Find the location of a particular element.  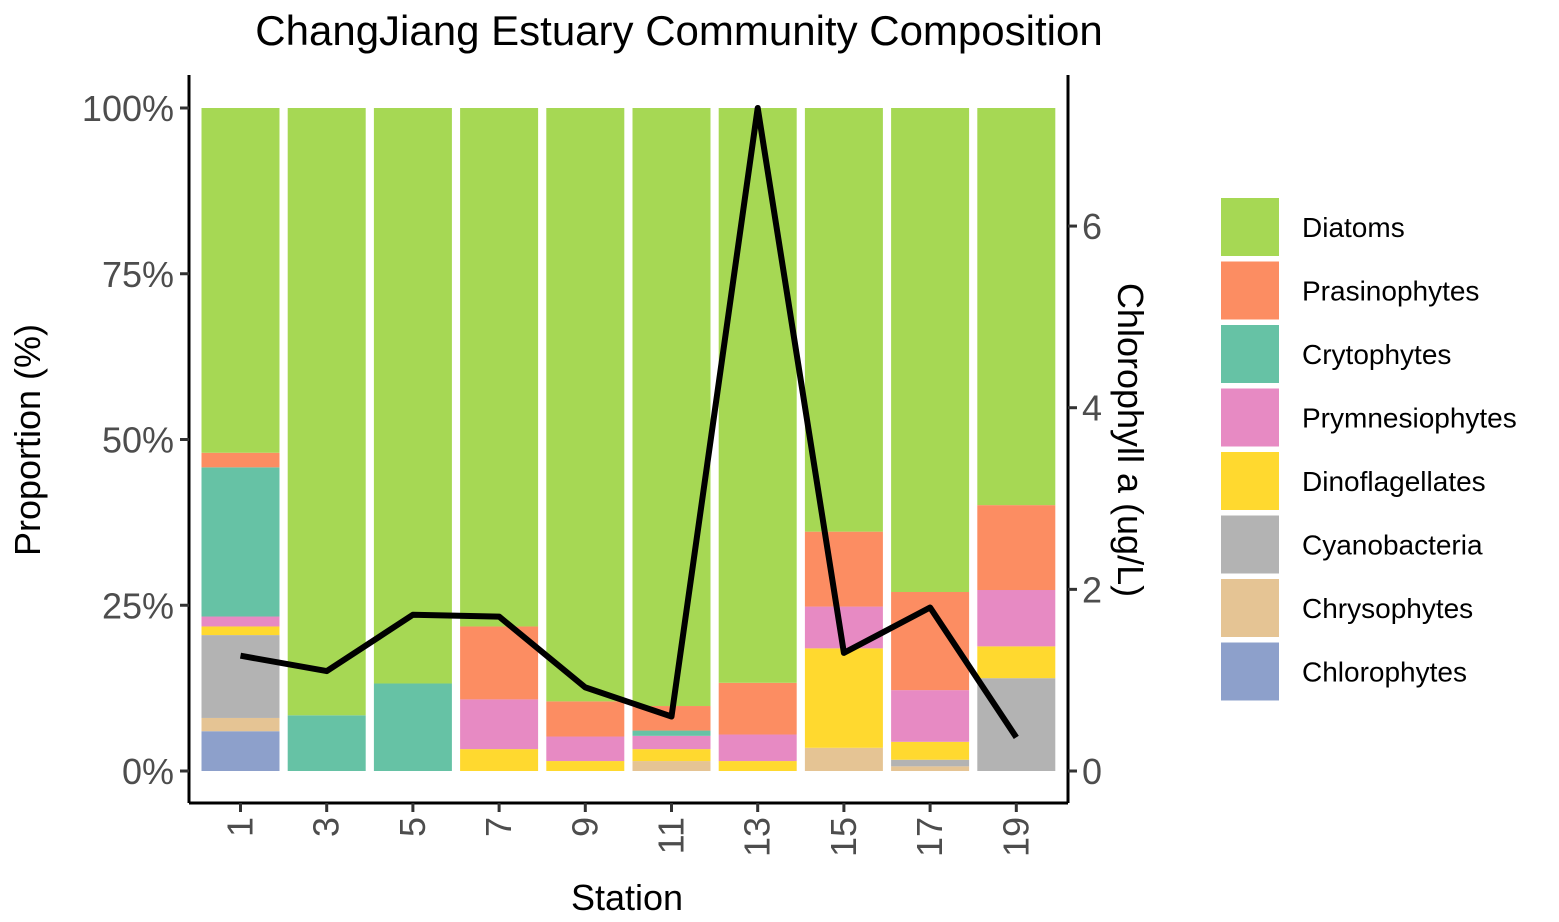

x-tick-label: 5 is located at coordinates (412, 827).